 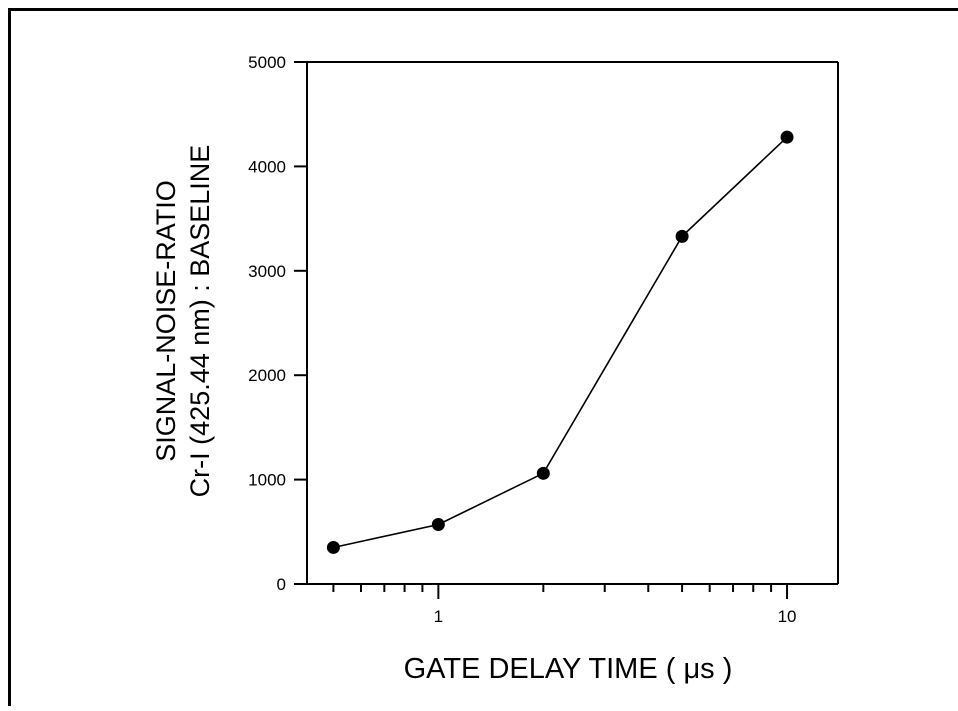 I want to click on y-tick-label: 1000, so click(x=267, y=480).